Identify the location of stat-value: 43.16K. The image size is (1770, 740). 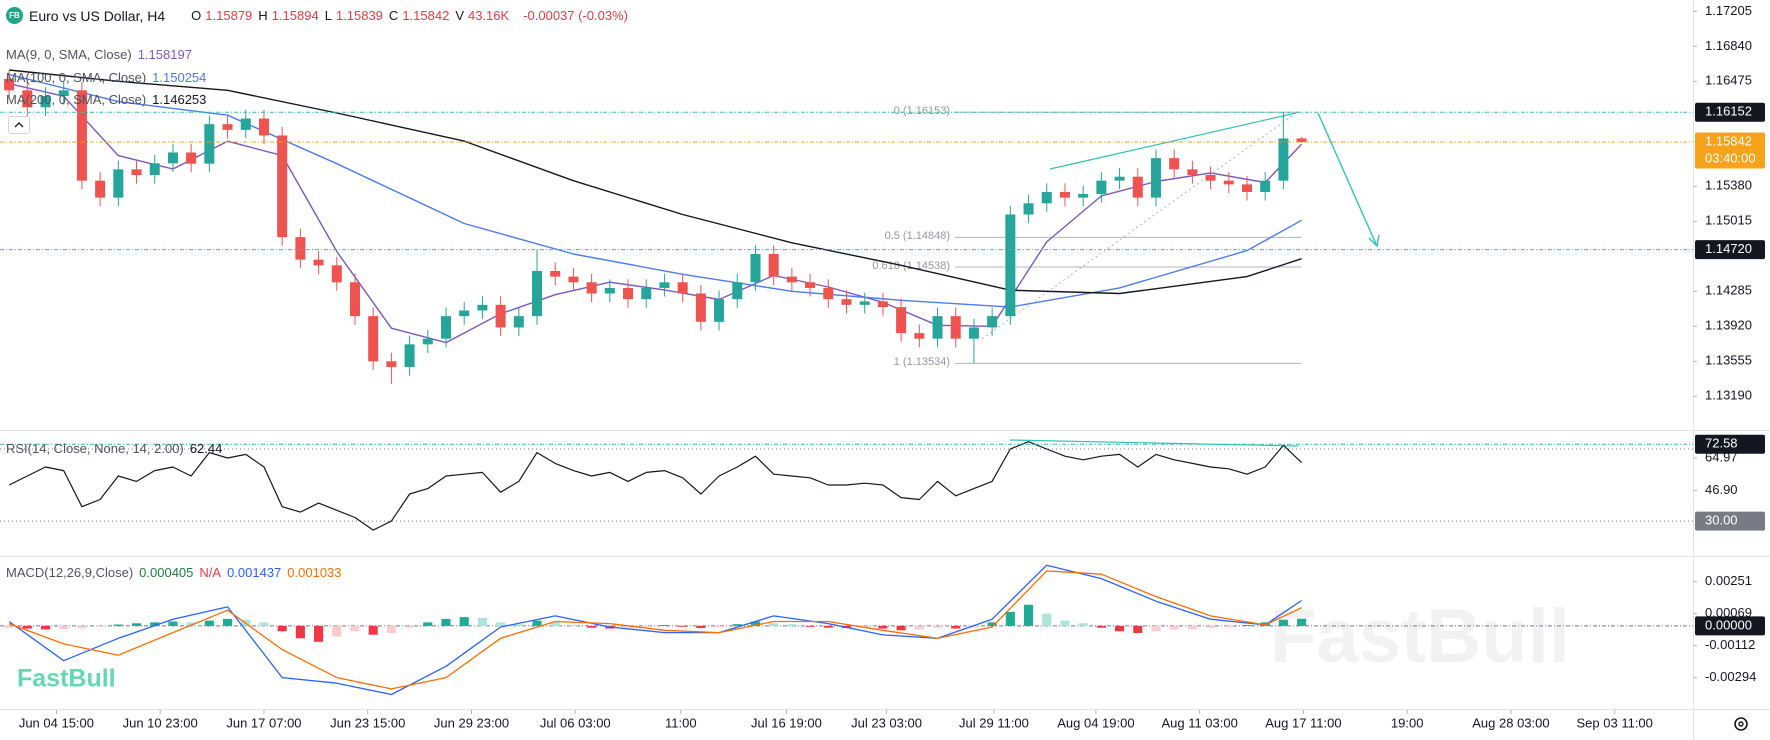
(488, 15).